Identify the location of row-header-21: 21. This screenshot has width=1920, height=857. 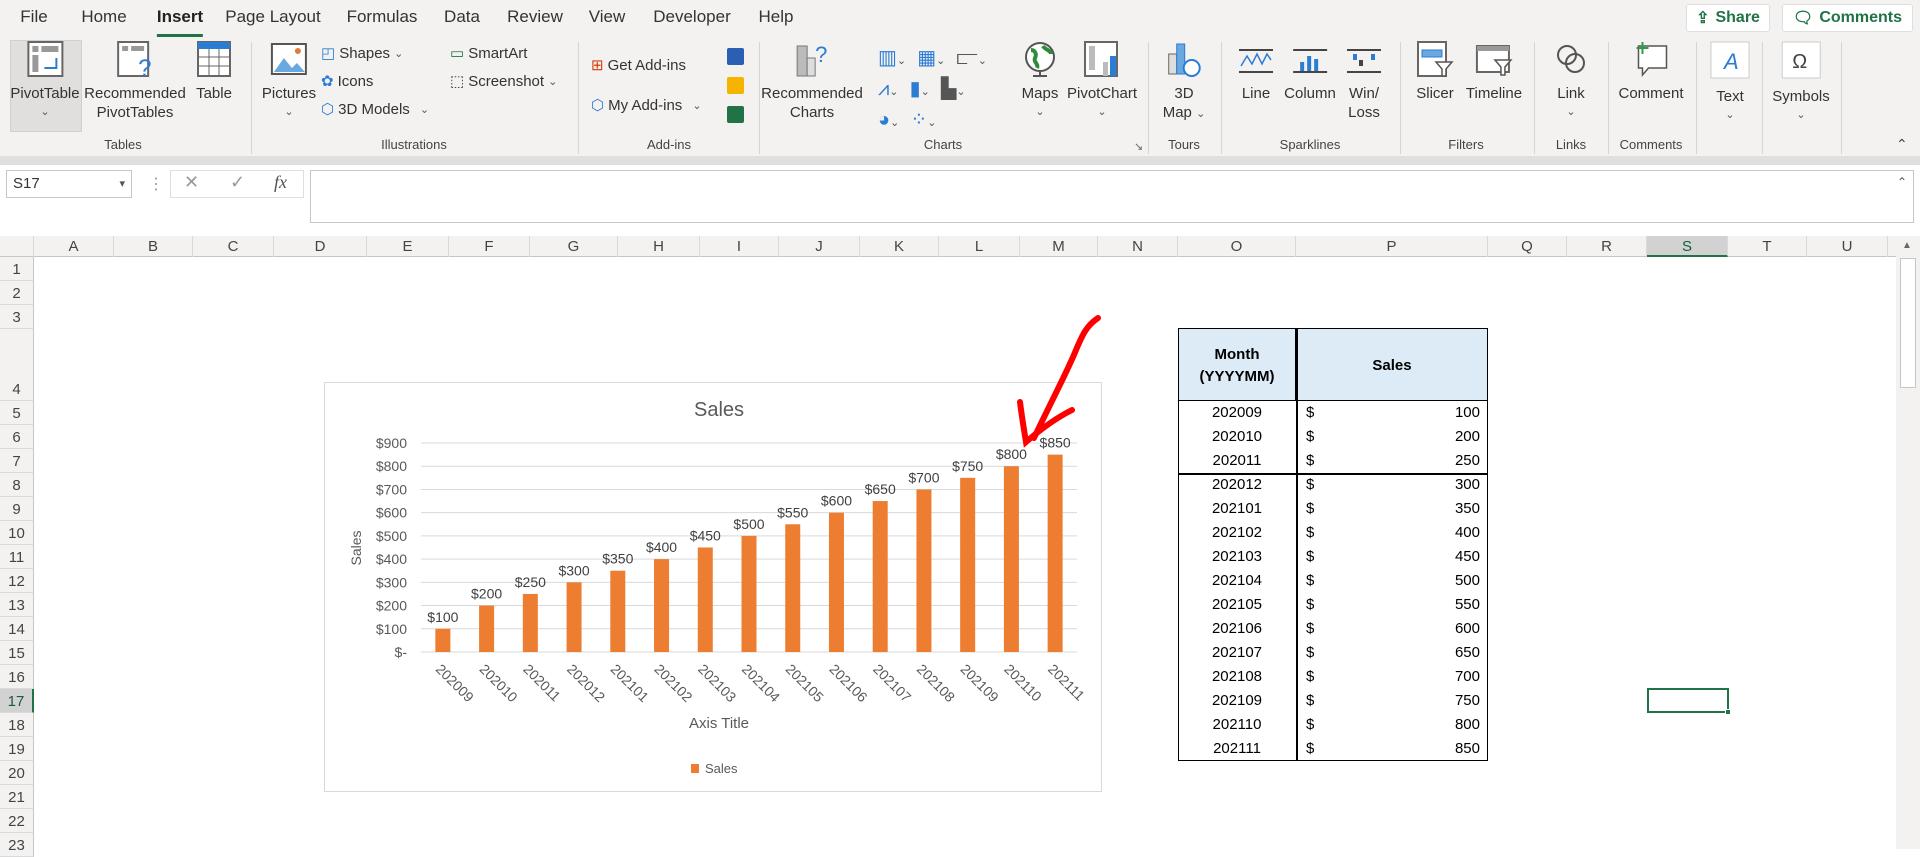
(17, 797).